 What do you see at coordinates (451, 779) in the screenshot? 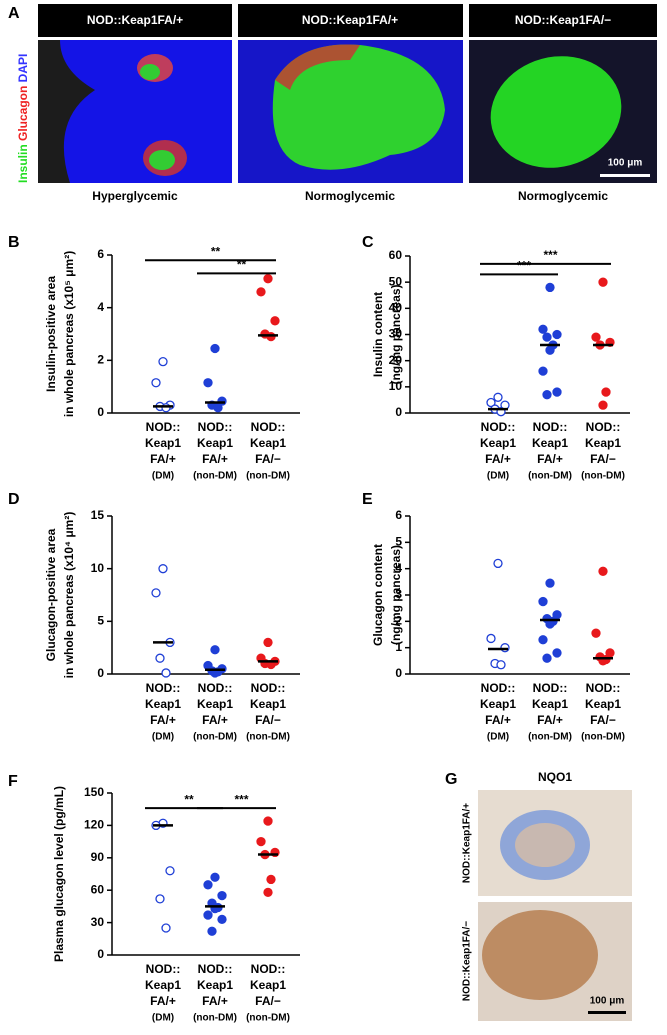
I see `panel-label: G` at bounding box center [451, 779].